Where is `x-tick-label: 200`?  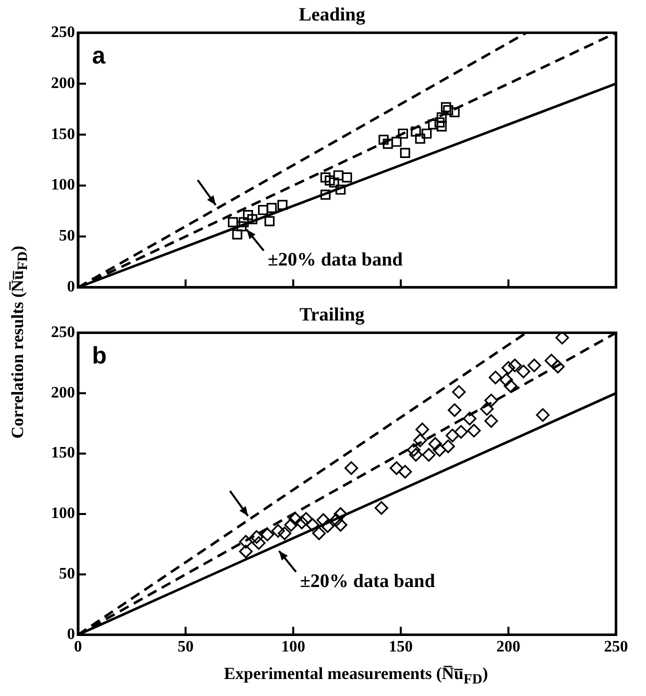 x-tick-label: 200 is located at coordinates (508, 647).